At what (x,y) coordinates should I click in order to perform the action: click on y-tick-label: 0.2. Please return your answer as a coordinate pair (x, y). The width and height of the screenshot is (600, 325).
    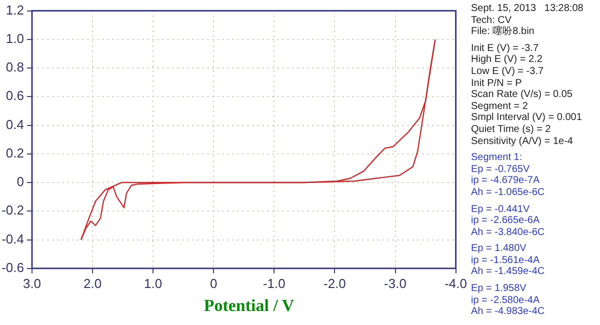
    Looking at the image, I should click on (15, 152).